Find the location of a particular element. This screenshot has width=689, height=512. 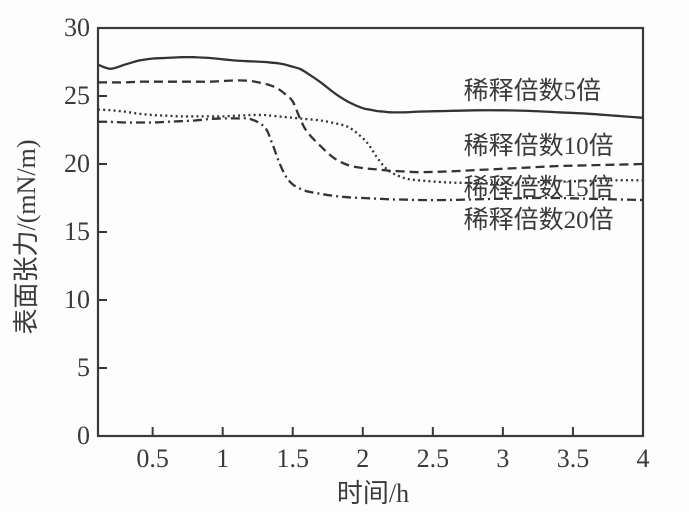

y-tick-label: 0 is located at coordinates (83, 435).